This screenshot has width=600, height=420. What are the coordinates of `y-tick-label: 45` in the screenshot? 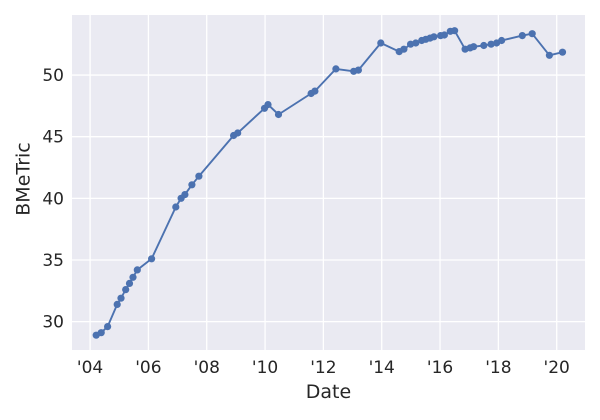 It's located at (53, 138).